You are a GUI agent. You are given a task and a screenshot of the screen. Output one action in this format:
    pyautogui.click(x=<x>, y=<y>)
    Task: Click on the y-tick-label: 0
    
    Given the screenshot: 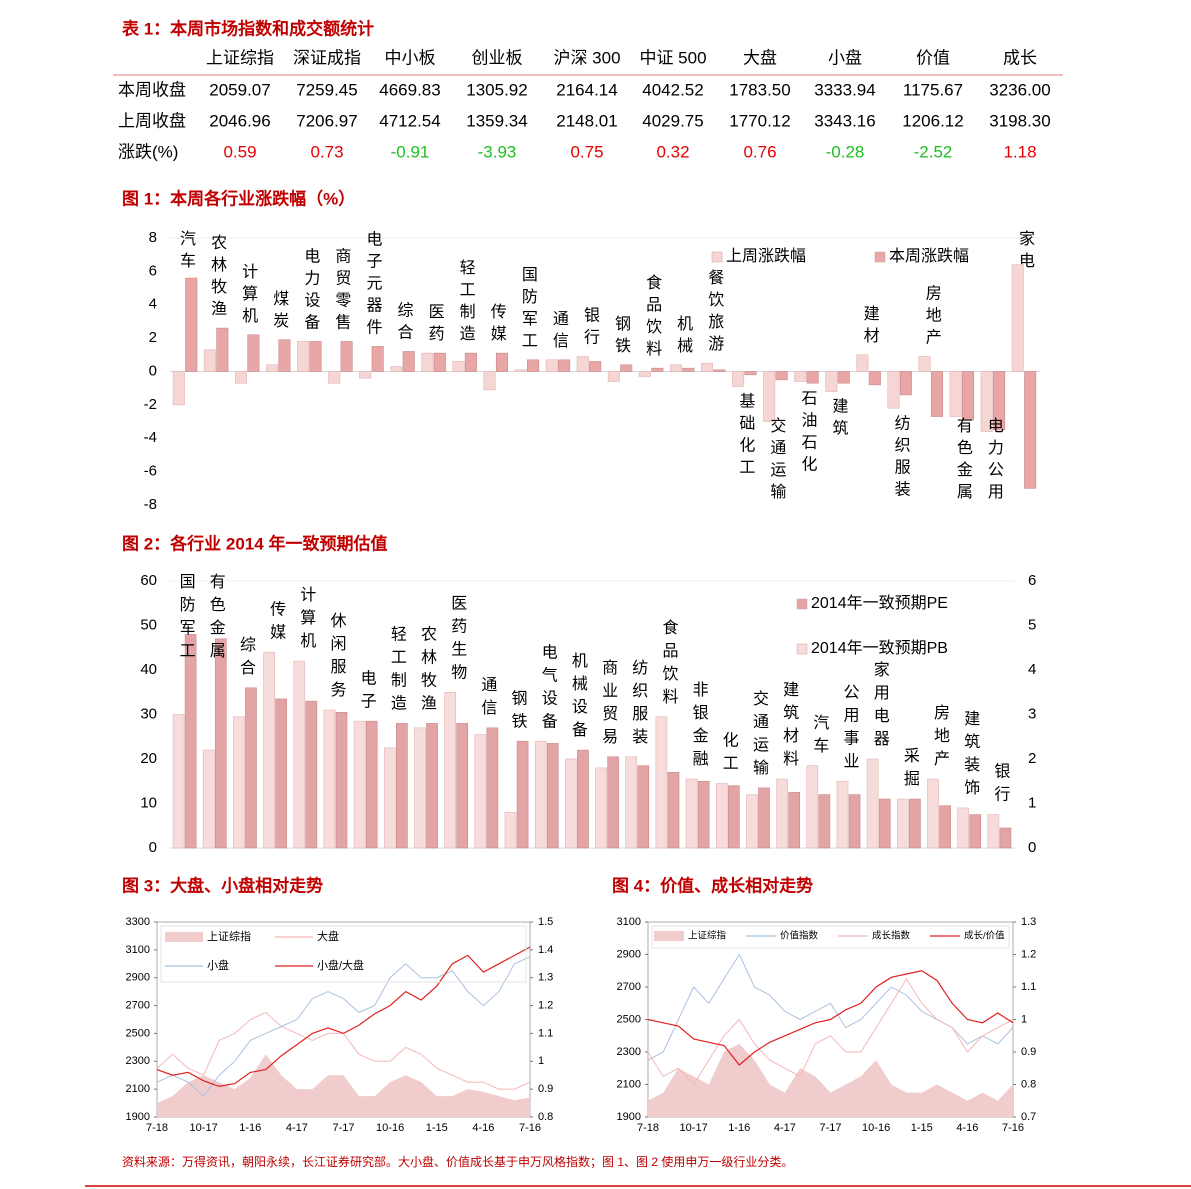 What is the action you would take?
    pyautogui.click(x=153, y=370)
    